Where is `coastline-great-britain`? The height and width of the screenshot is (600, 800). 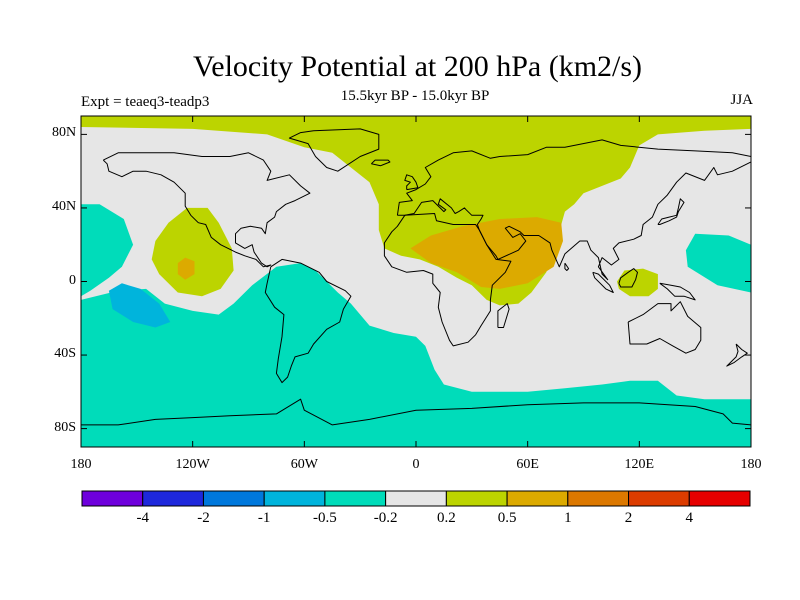
coastline-great-britain is located at coordinates (411, 182).